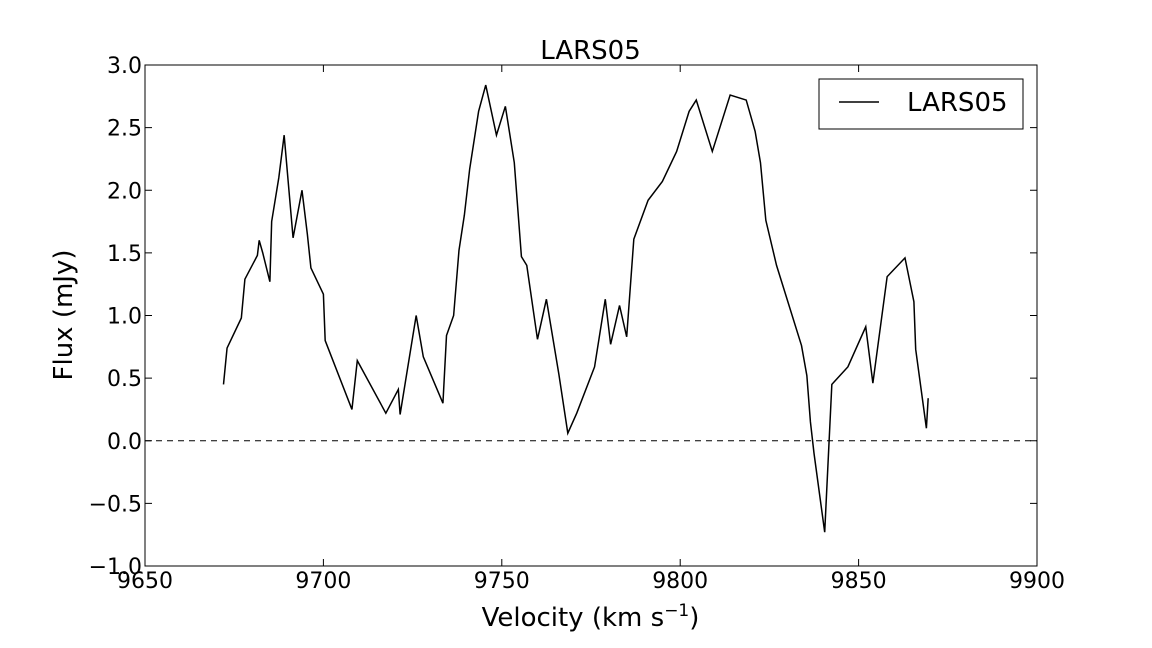  I want to click on y-tick-label: −0.5, so click(115, 504).